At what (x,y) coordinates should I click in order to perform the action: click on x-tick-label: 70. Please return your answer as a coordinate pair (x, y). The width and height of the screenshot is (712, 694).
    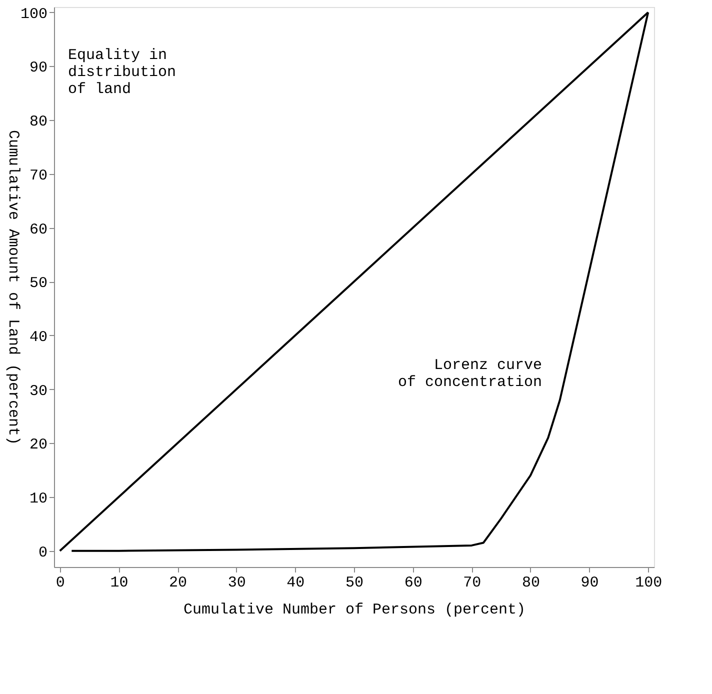
    Looking at the image, I should click on (472, 583).